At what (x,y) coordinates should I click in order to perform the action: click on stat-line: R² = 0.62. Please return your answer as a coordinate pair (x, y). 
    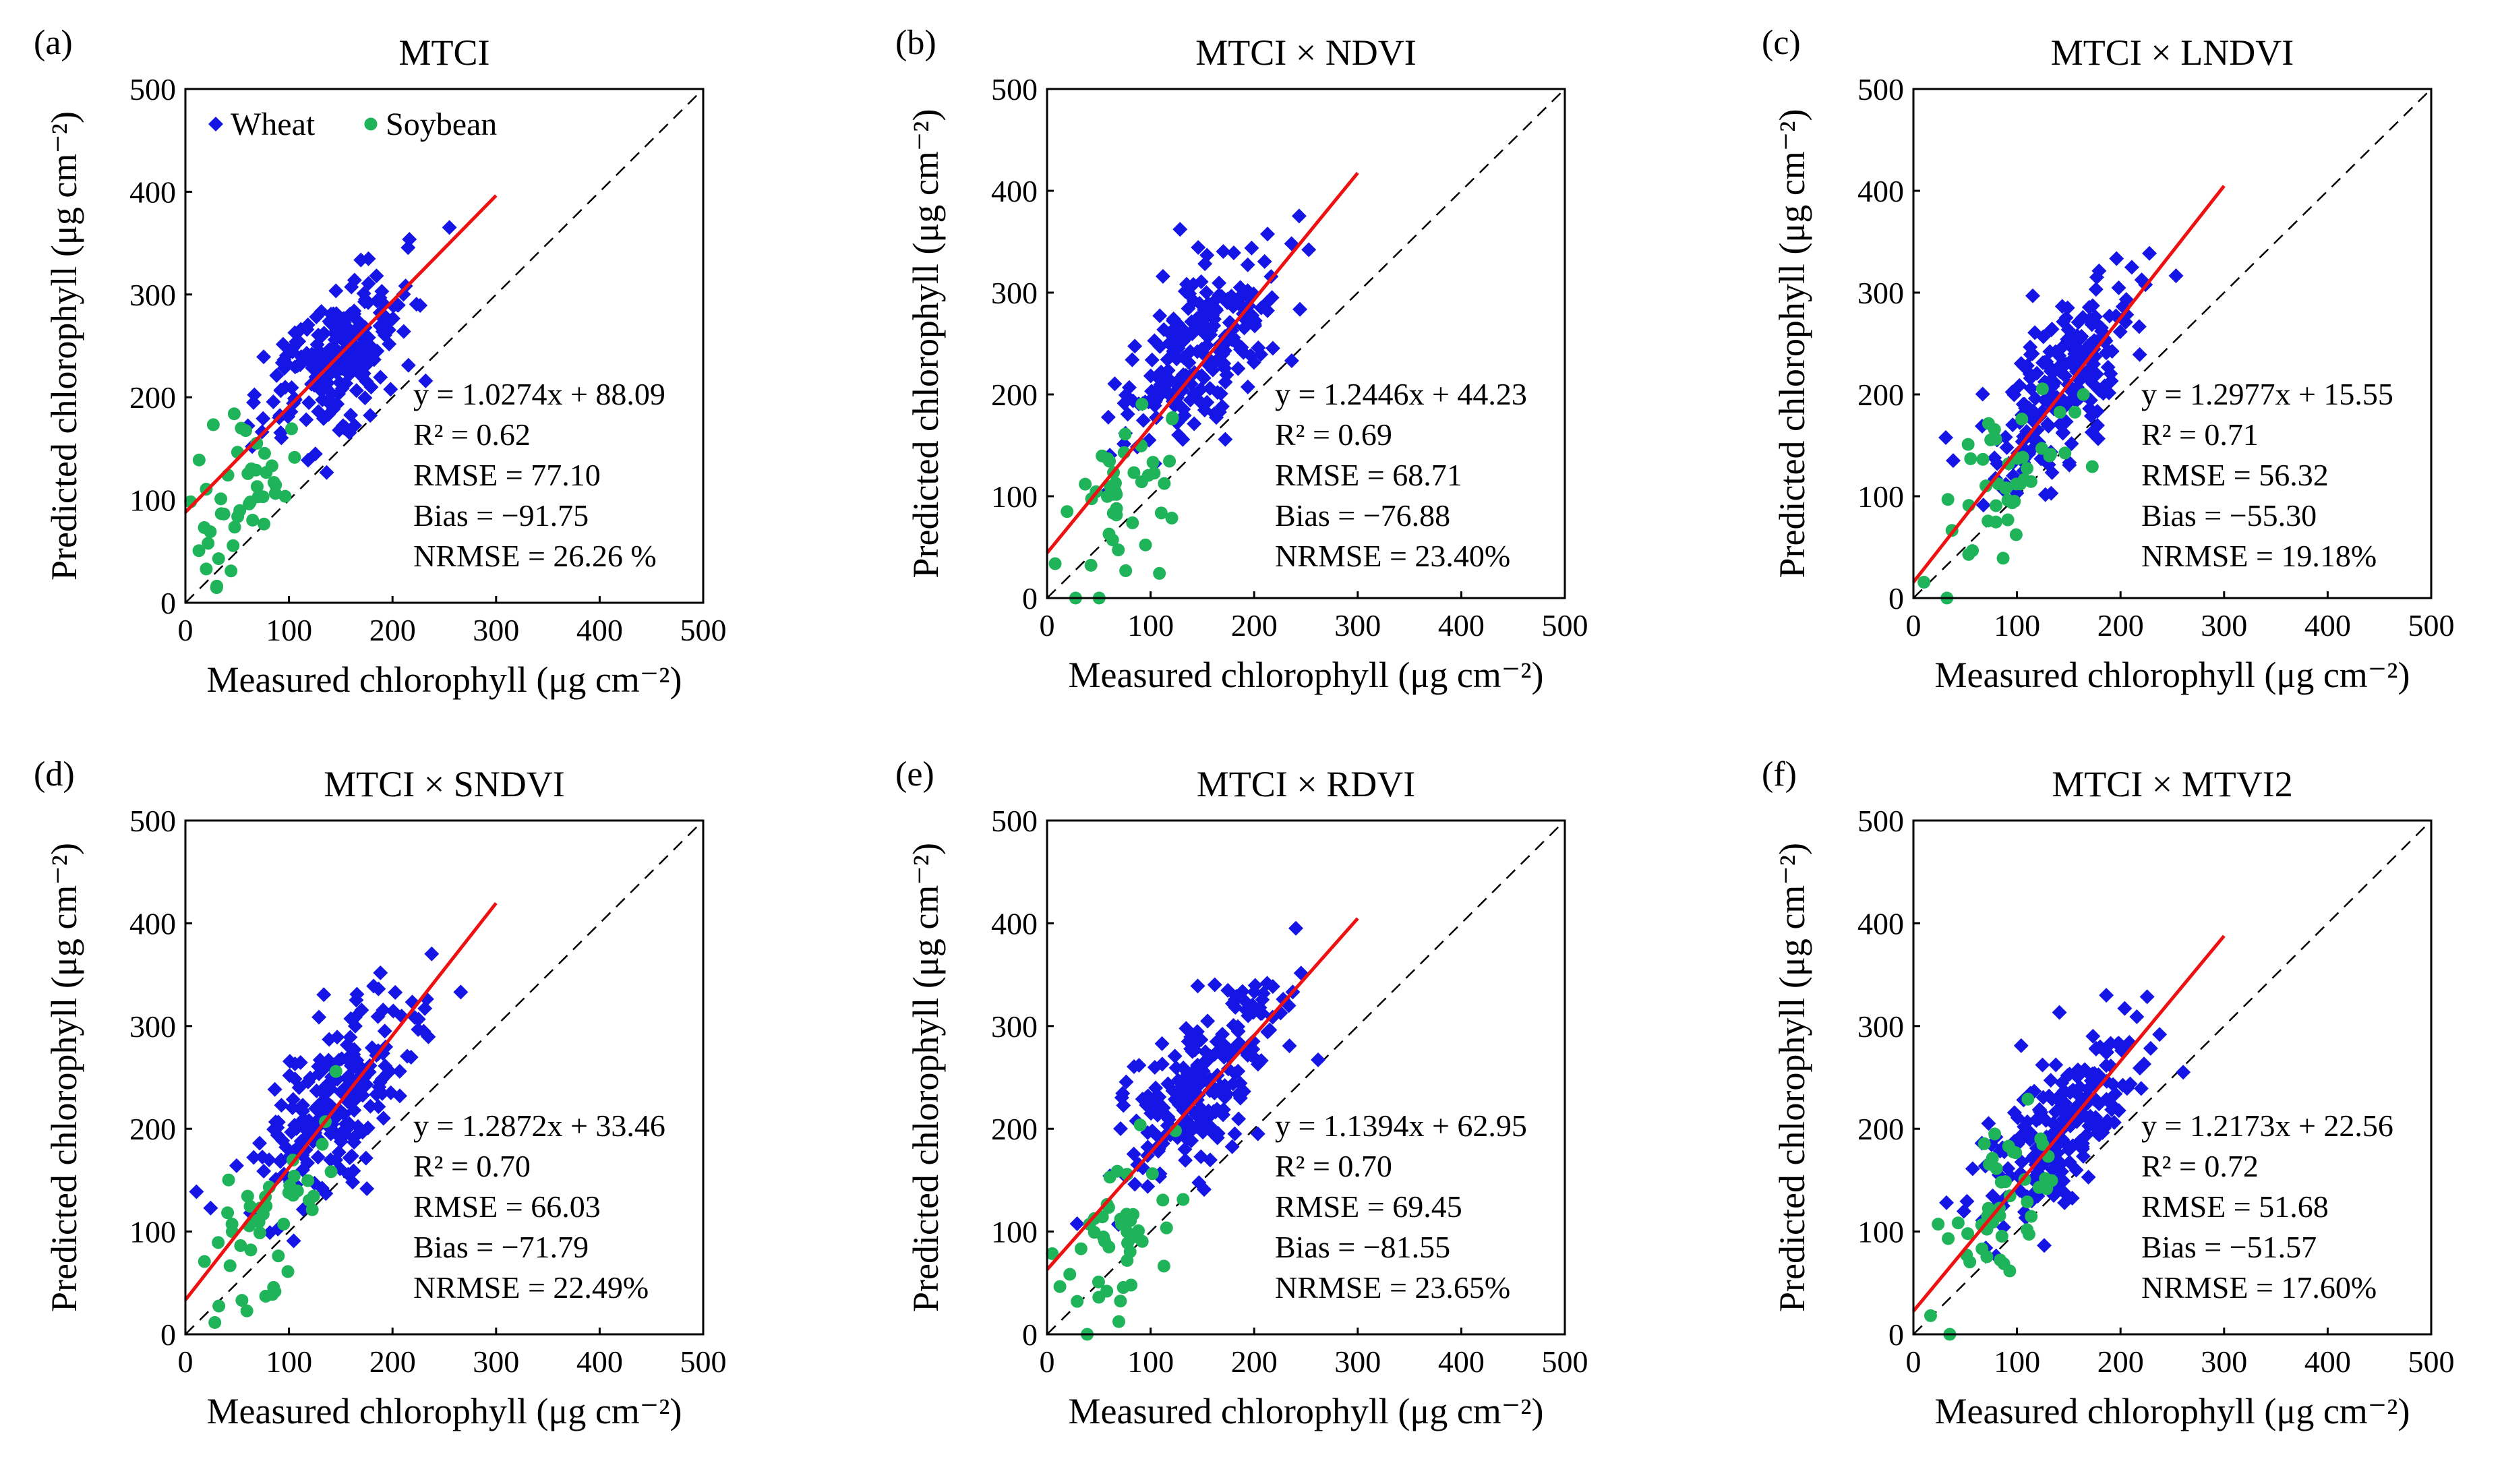
    Looking at the image, I should click on (472, 434).